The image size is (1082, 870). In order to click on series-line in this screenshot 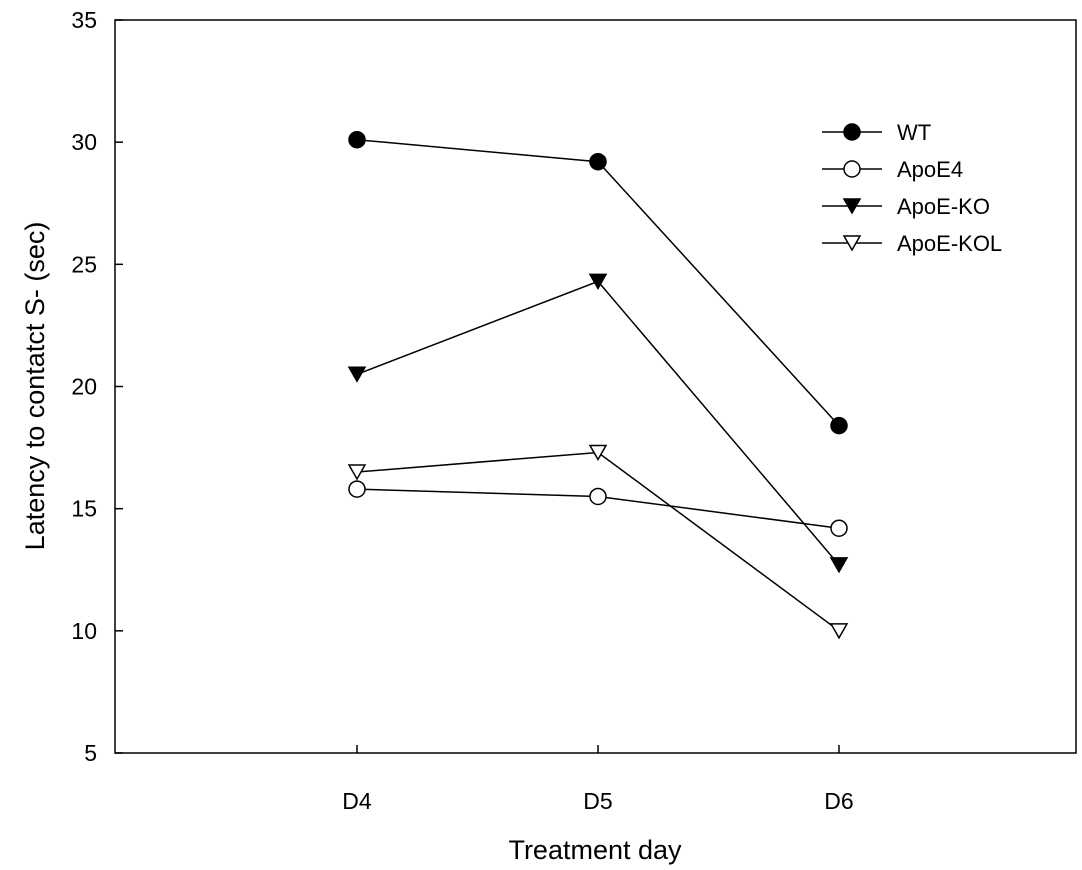, I will do `click(598, 423)`.